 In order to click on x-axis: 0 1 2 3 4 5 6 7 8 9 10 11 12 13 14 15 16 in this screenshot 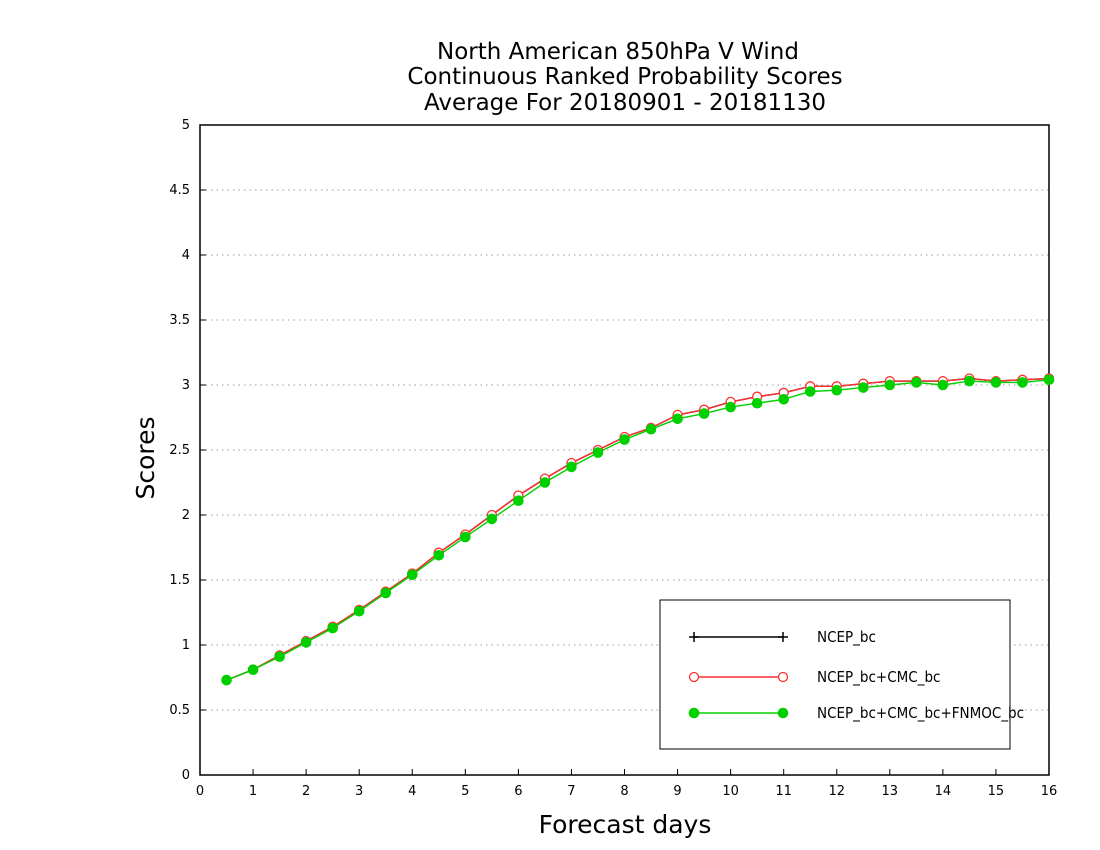, I will do `click(626, 784)`.